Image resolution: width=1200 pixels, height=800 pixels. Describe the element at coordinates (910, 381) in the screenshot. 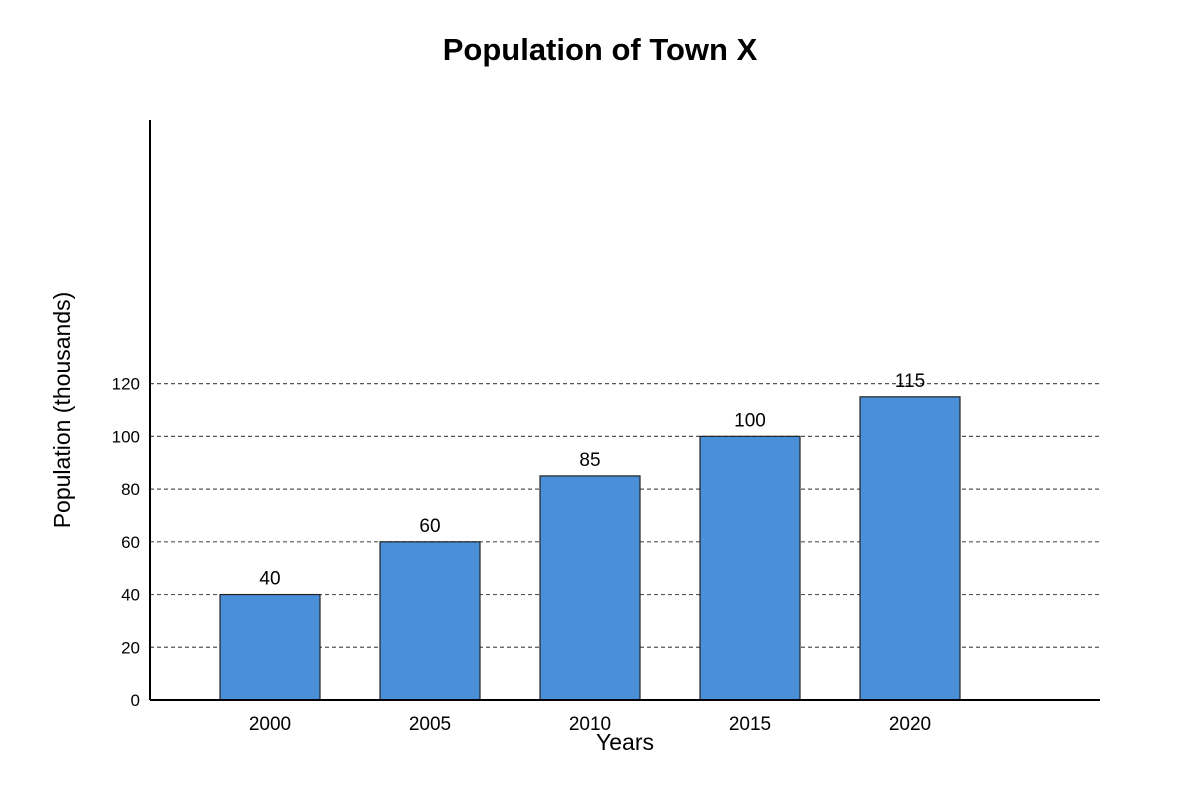

I see `data-label: 115` at that location.